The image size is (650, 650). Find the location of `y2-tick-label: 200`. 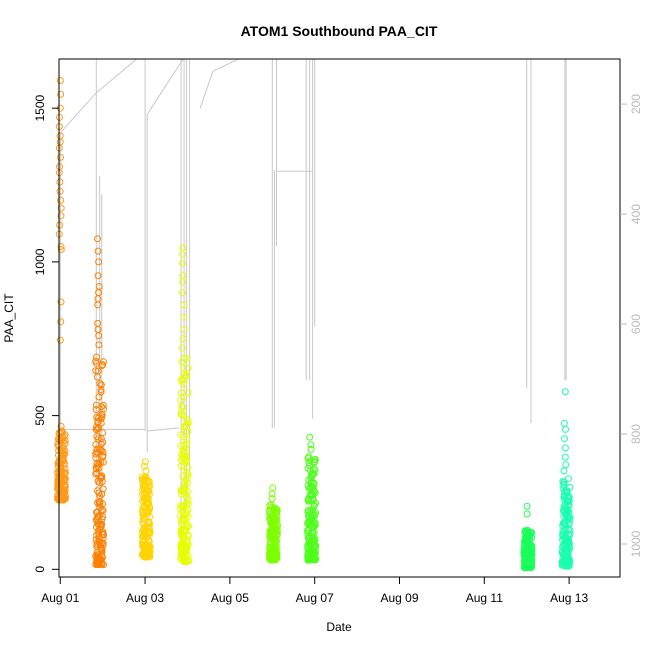

y2-tick-label: 200 is located at coordinates (636, 104).